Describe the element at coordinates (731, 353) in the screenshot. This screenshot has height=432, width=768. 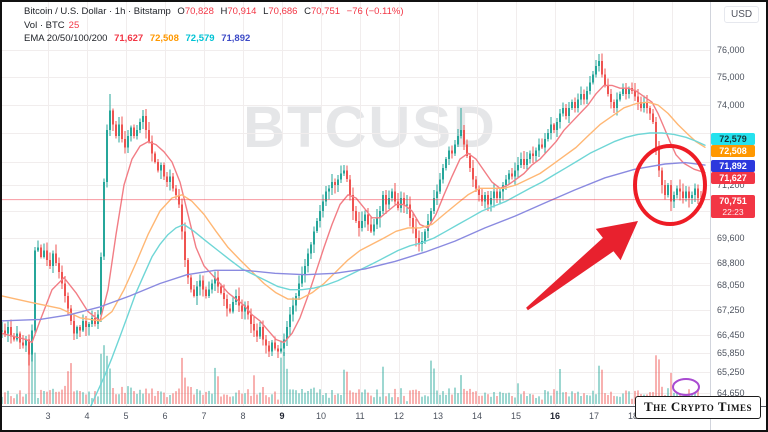
I see `svg-text: 65,850` at that location.